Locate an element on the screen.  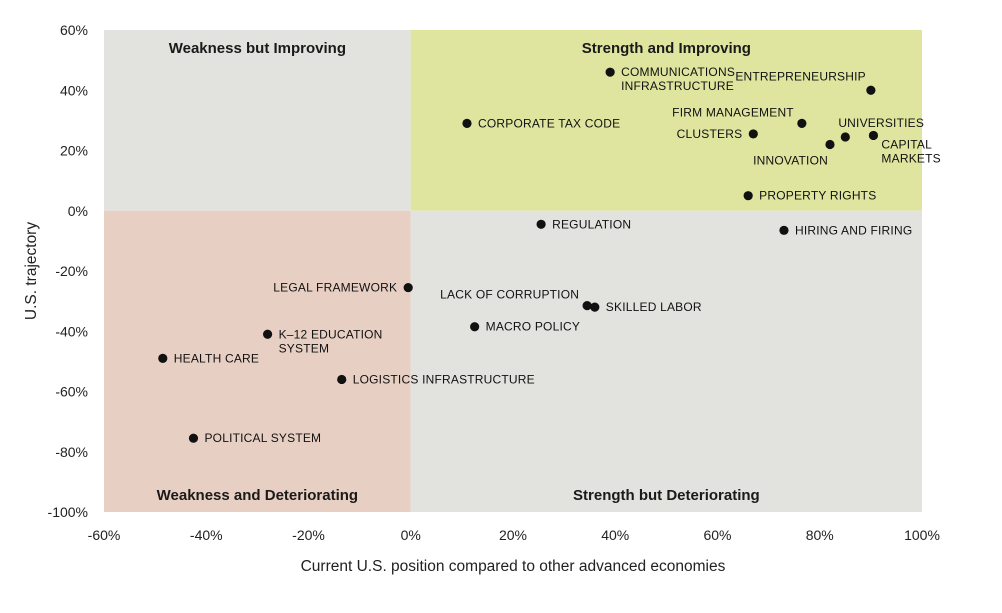
y-tick-label: 40% is located at coordinates (74, 90).